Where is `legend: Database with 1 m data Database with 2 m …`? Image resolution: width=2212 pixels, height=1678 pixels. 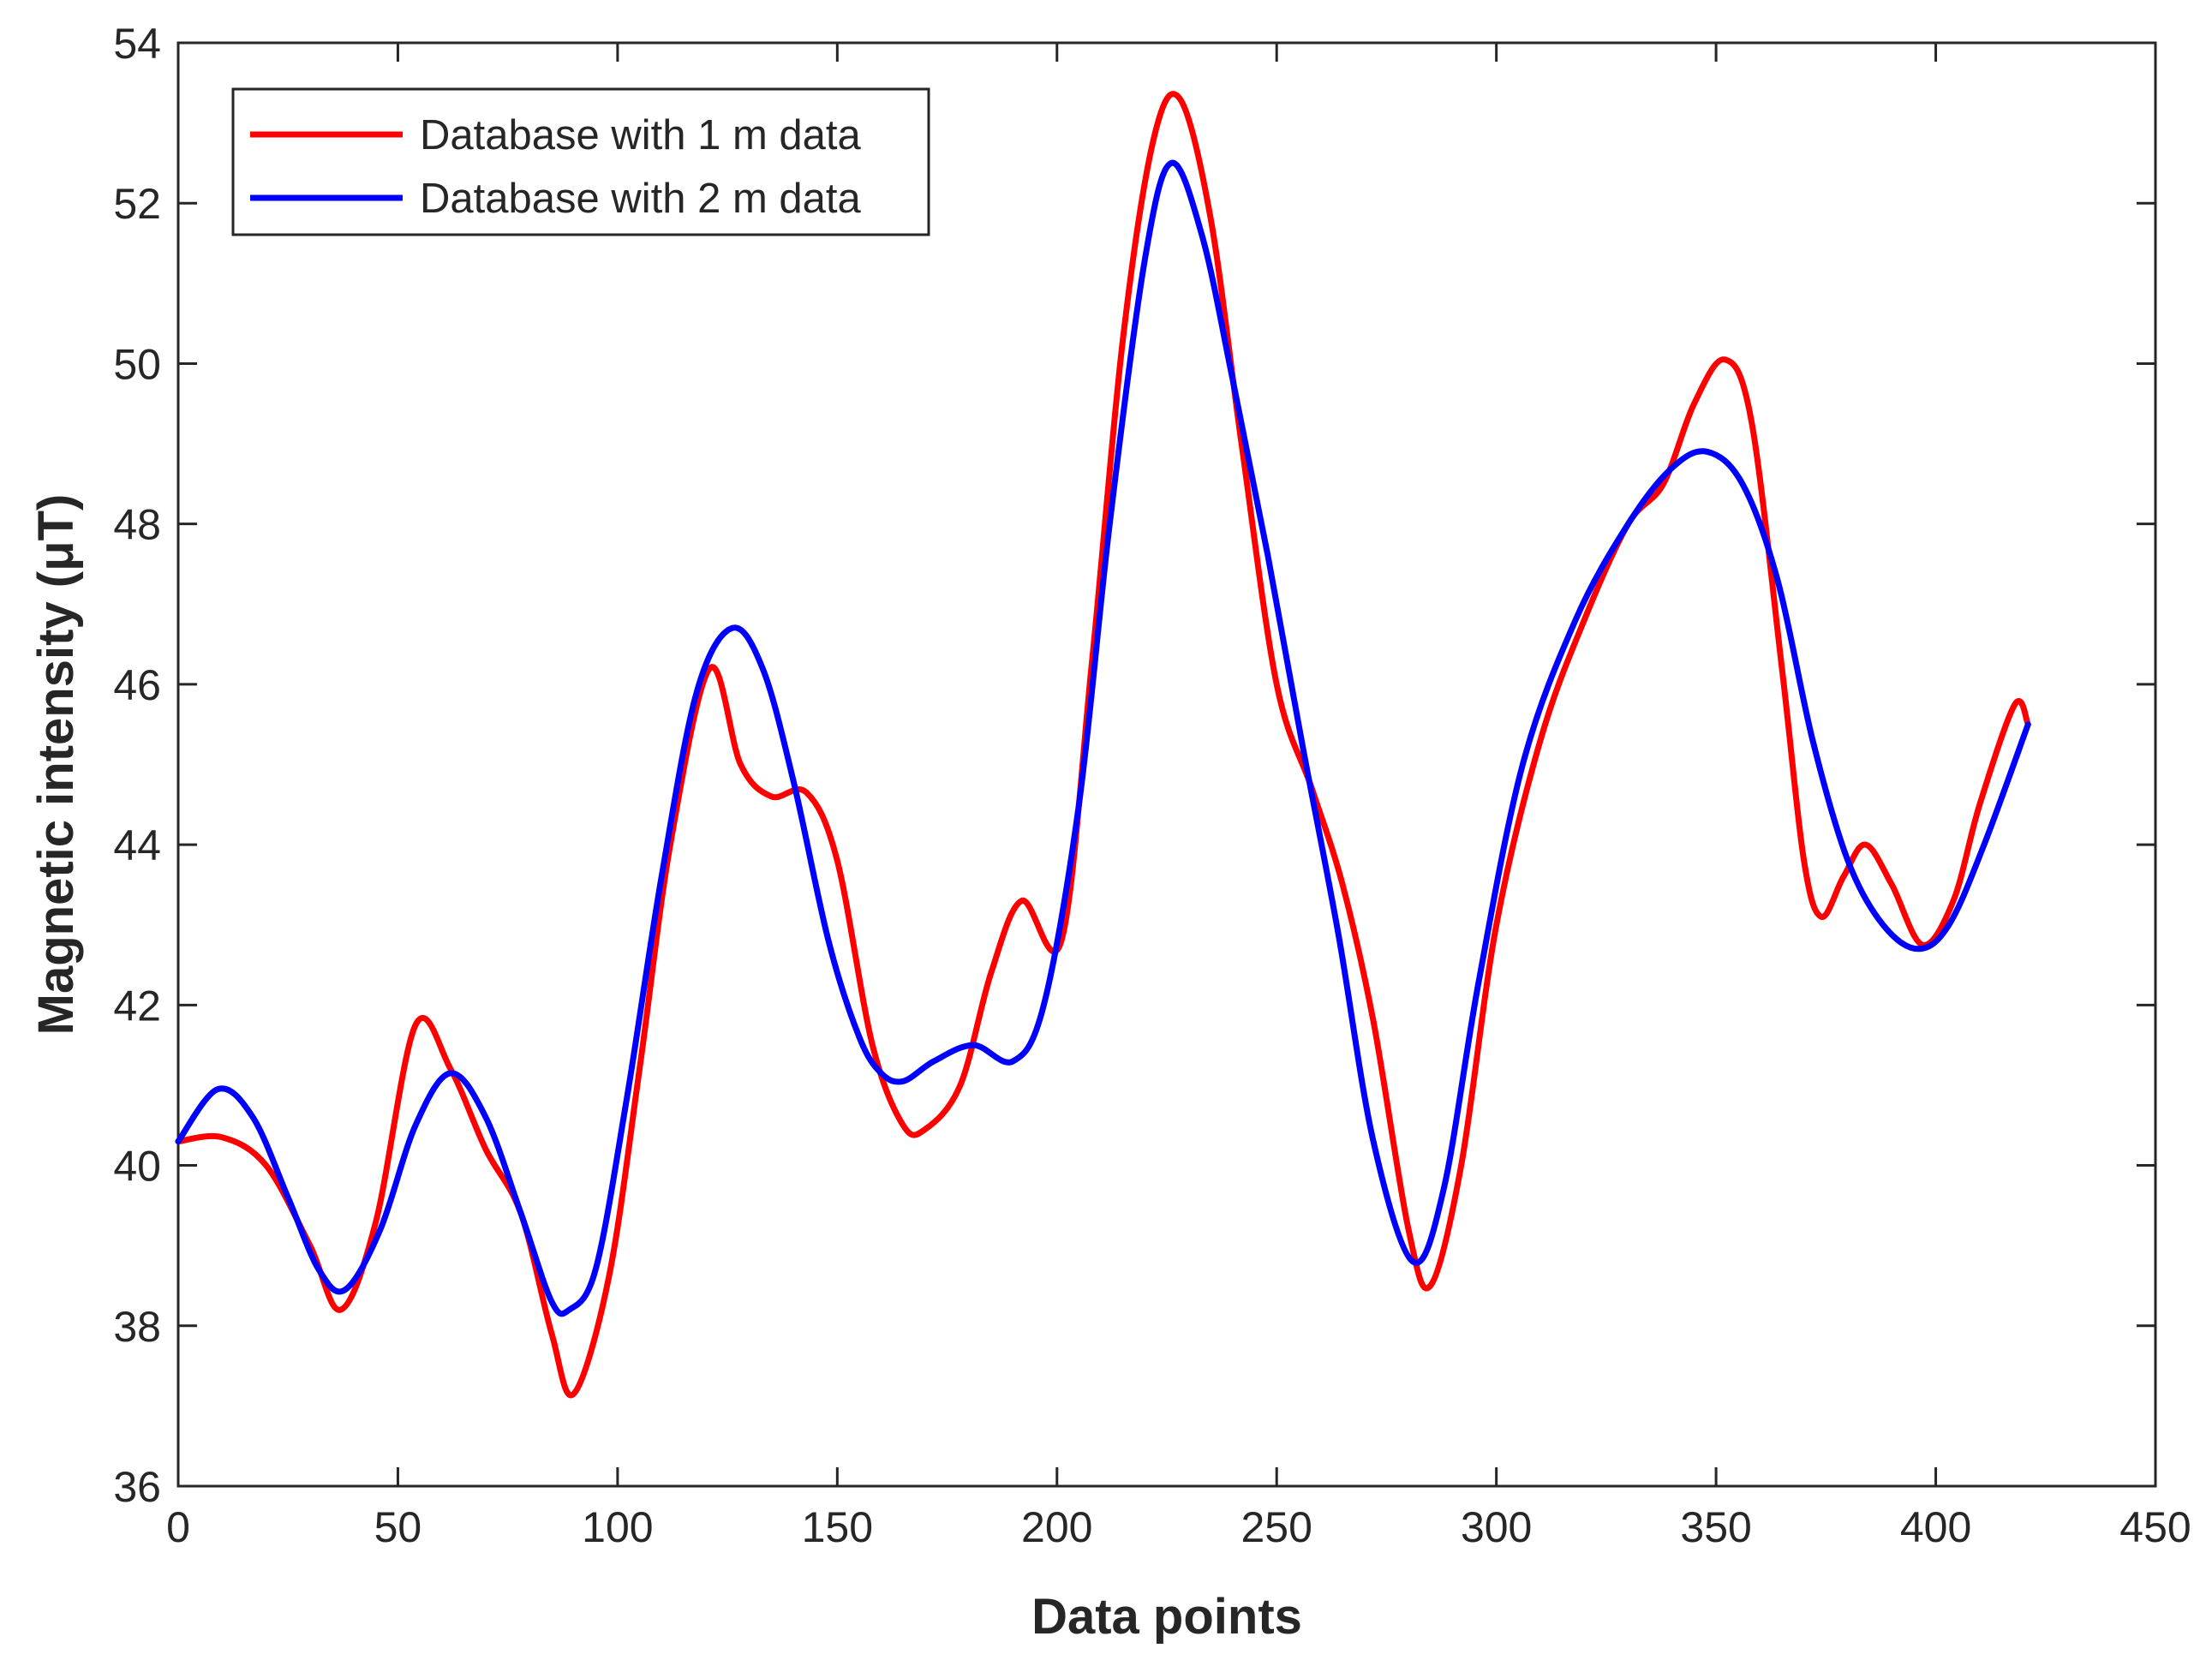 legend: Database with 1 m data Database with 2 m … is located at coordinates (580, 161).